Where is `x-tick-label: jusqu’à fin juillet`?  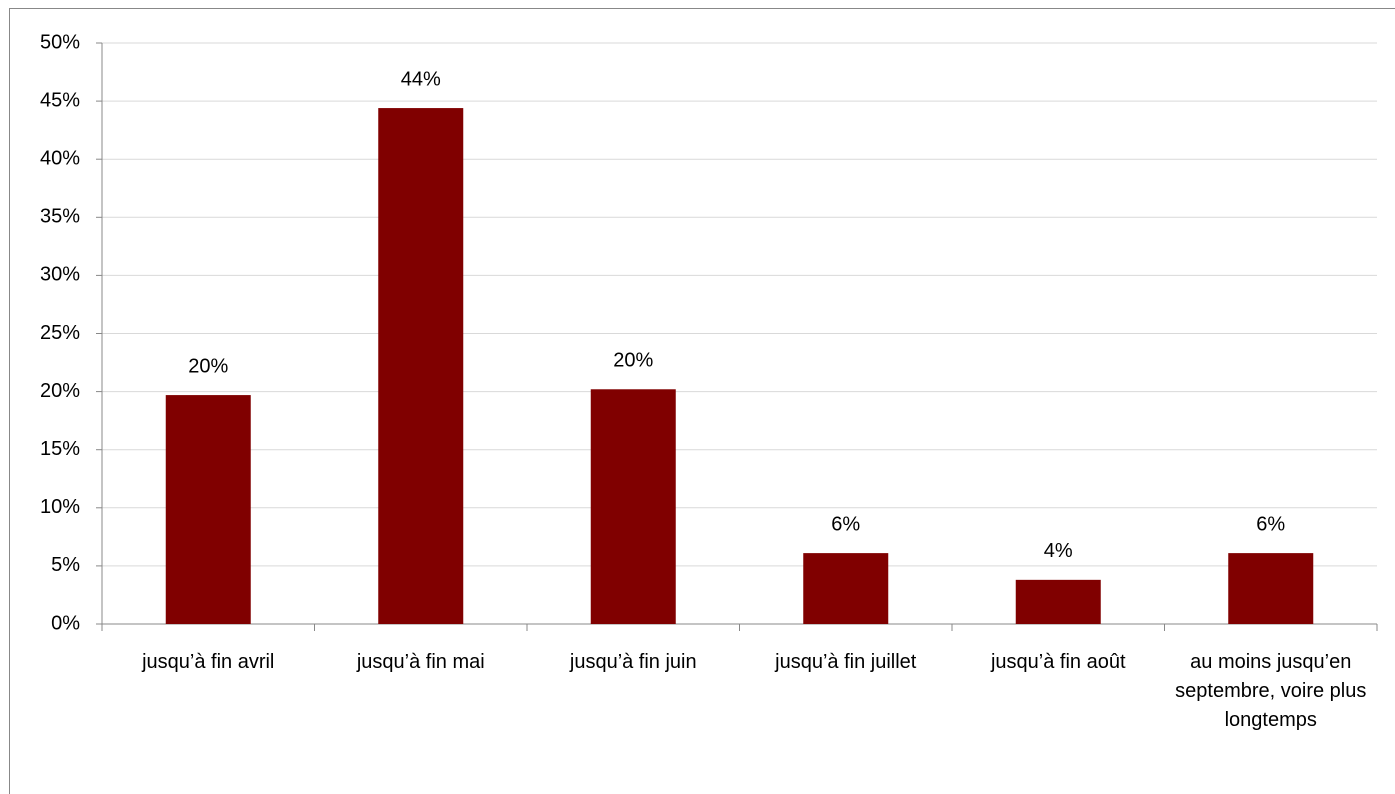
x-tick-label: jusqu’à fin juillet is located at coordinates (846, 662).